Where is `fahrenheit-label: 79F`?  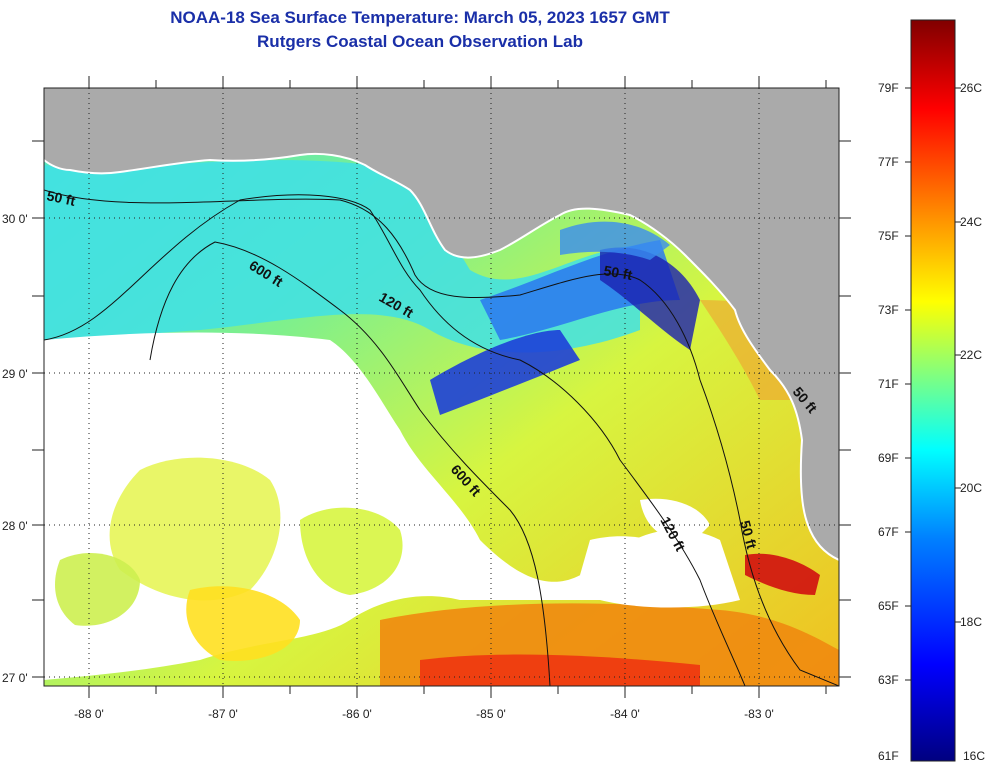
fahrenheit-label: 79F is located at coordinates (888, 88).